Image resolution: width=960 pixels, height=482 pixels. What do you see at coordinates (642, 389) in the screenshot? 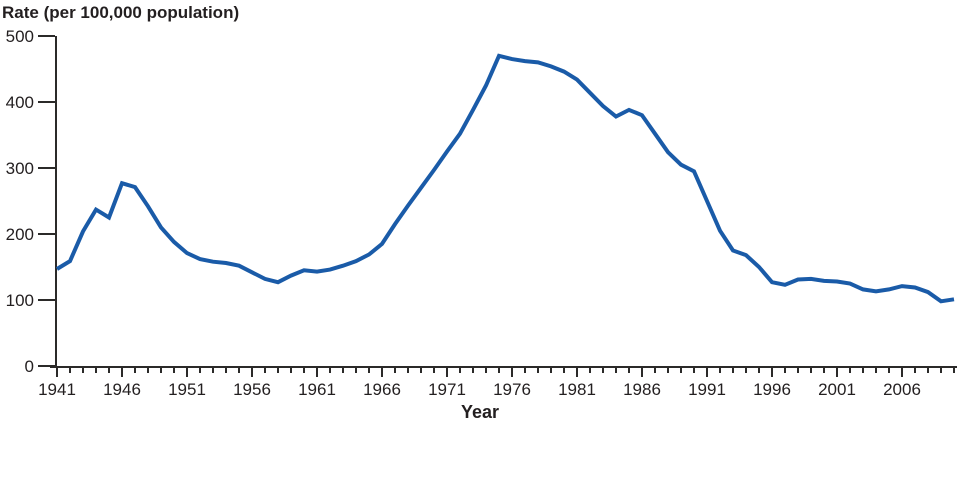
I see `x-tick-label: 1986` at bounding box center [642, 389].